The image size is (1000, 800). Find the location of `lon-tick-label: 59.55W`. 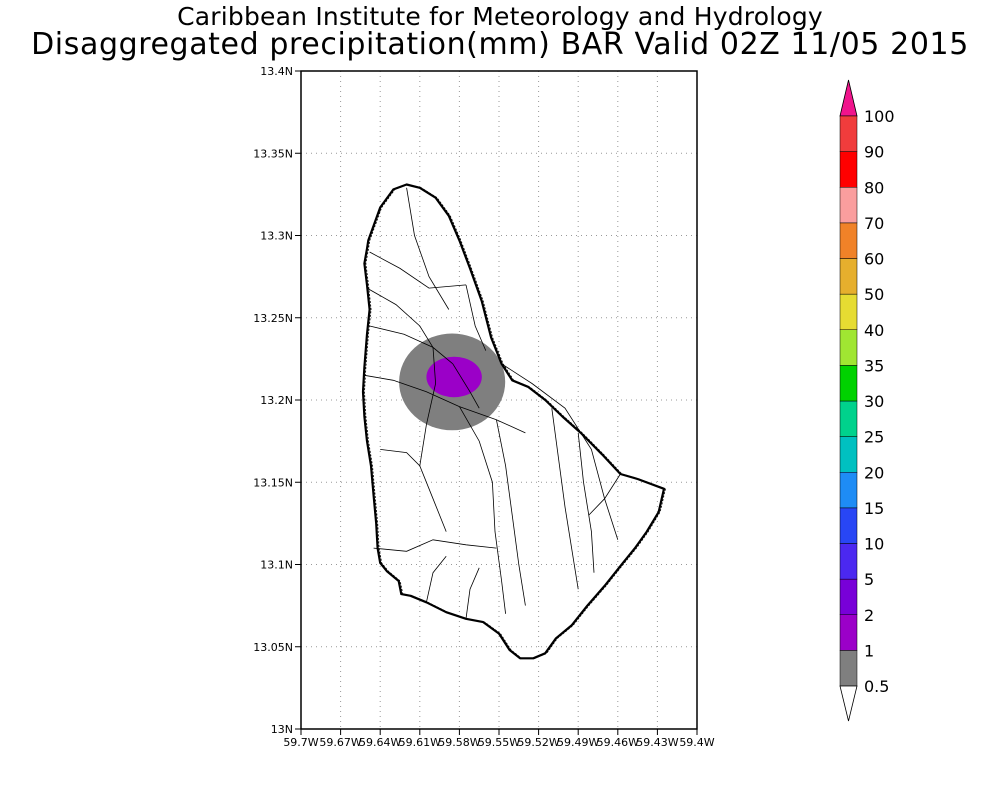

lon-tick-label: 59.55W is located at coordinates (499, 742).